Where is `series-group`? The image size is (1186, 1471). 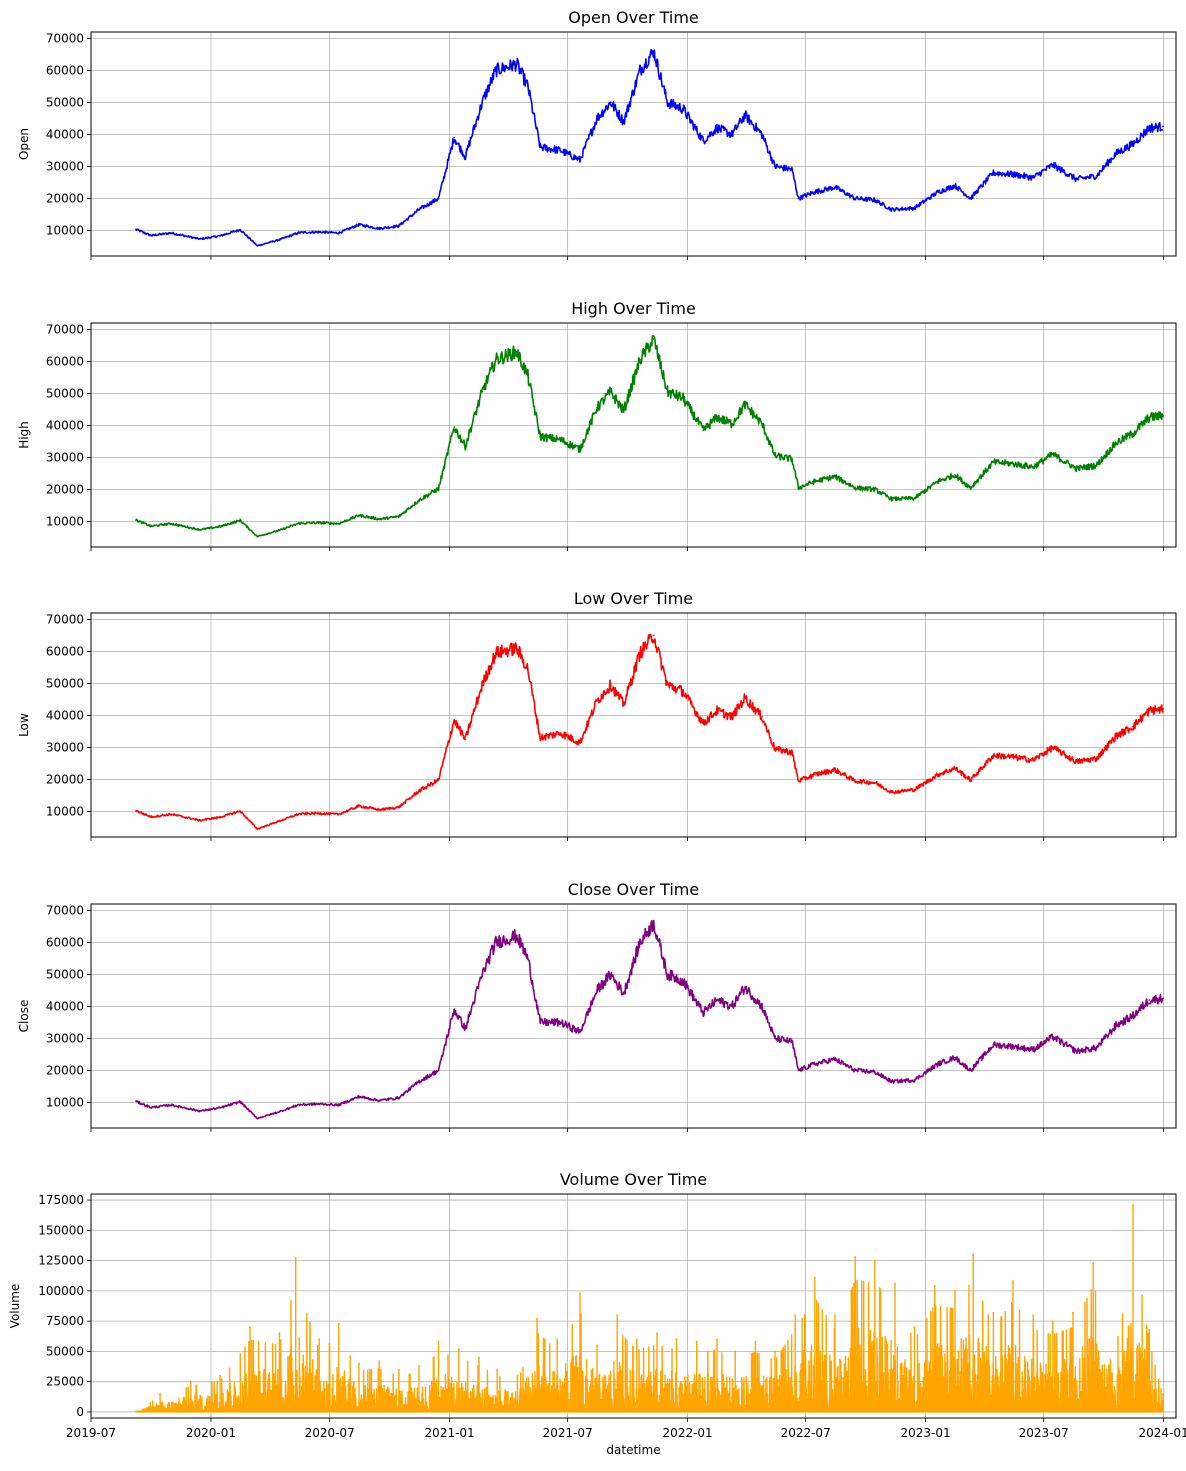 series-group is located at coordinates (649, 1019).